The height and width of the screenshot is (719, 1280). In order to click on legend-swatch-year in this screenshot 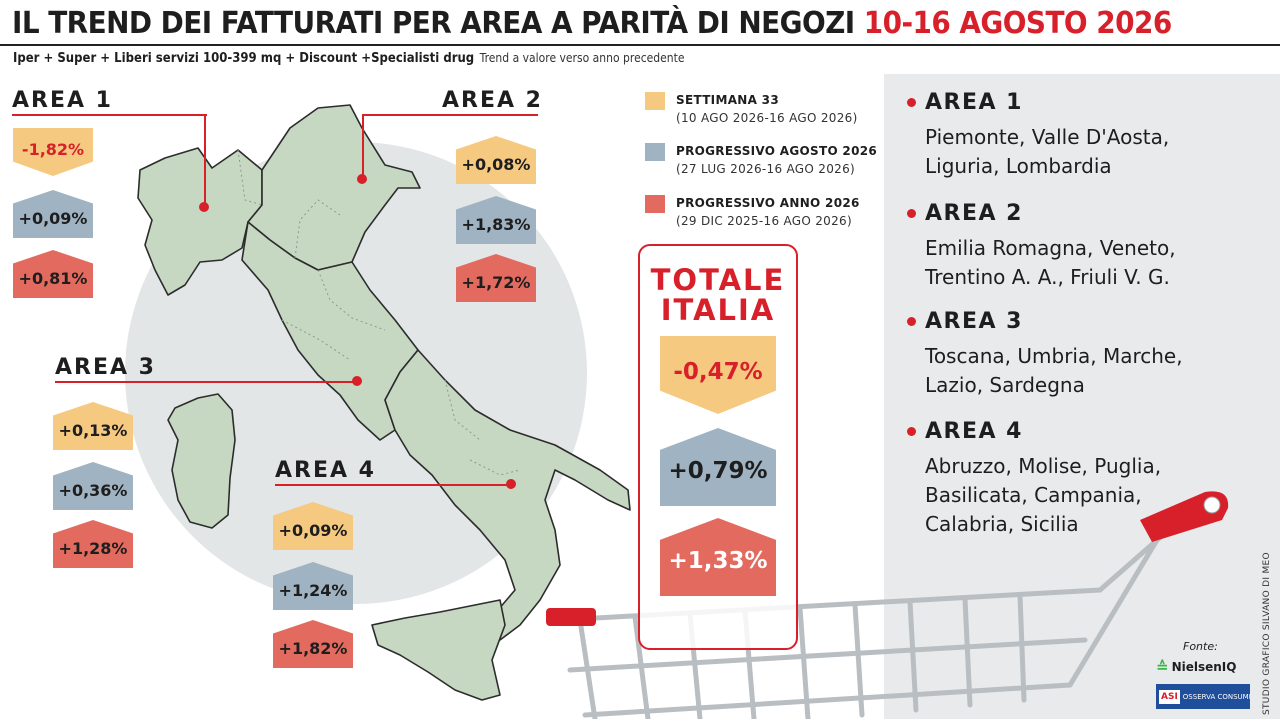, I will do `click(655, 204)`.